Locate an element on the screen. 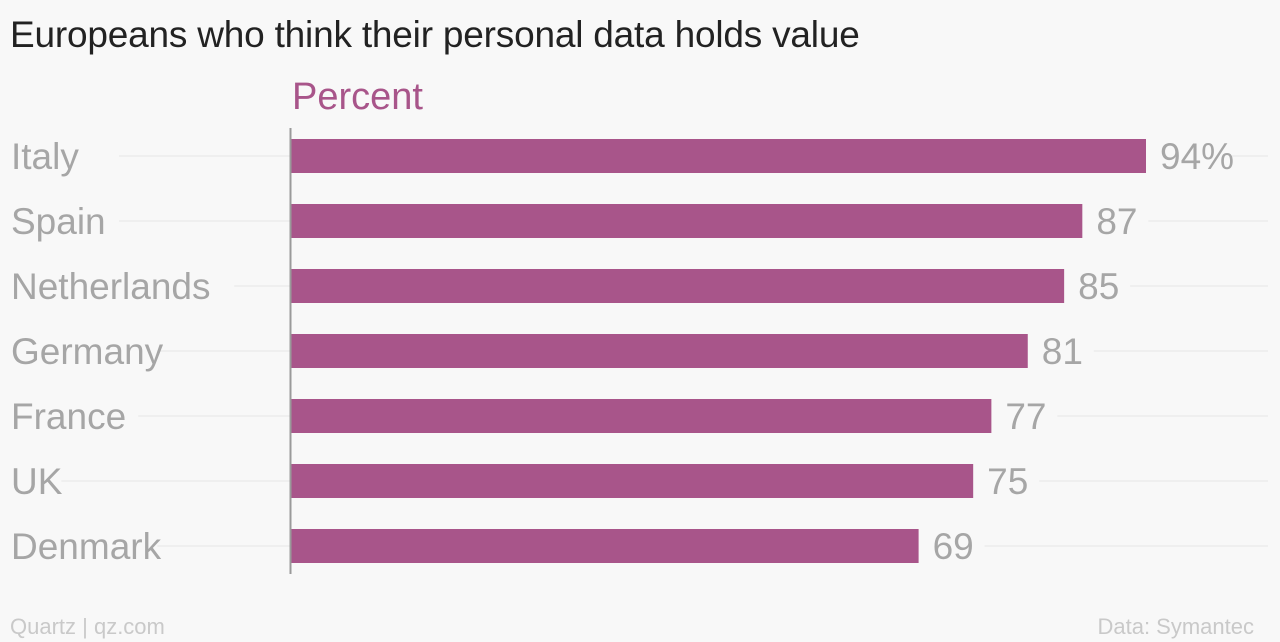 The image size is (1280, 642). category-label: UK is located at coordinates (37, 481).